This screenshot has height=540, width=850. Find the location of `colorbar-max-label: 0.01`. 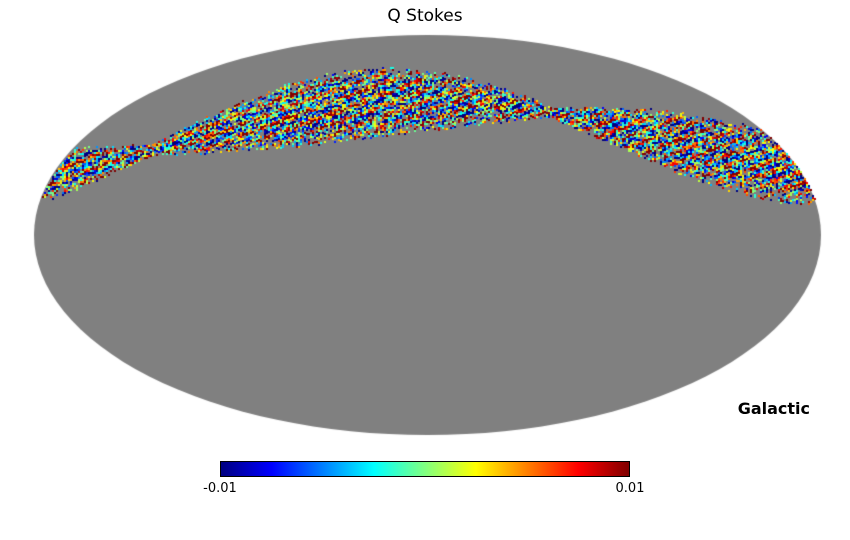

colorbar-max-label: 0.01 is located at coordinates (630, 488).